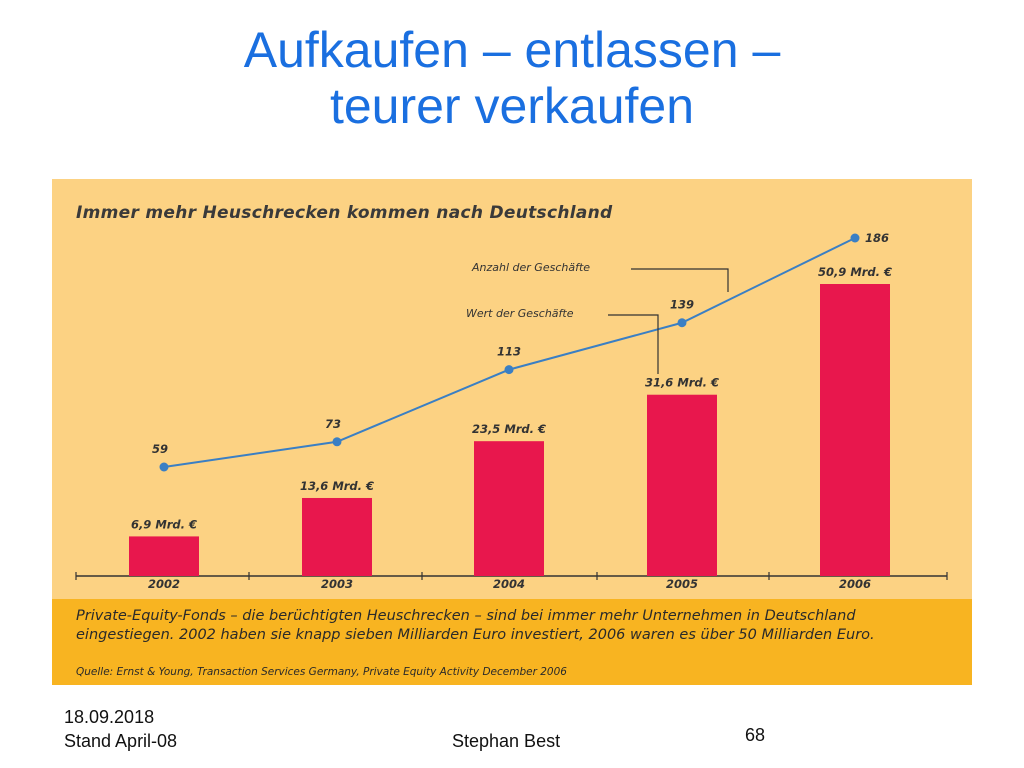 The image size is (1024, 768). Describe the element at coordinates (877, 238) in the screenshot. I see `line-label-2006: 186` at that location.